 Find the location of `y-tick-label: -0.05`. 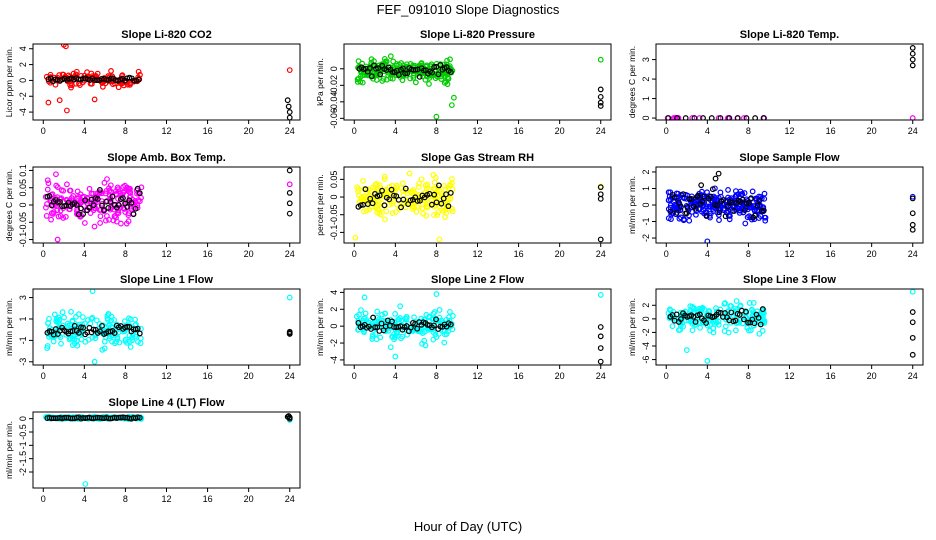

y-tick-label: -0.05 is located at coordinates (23, 222).